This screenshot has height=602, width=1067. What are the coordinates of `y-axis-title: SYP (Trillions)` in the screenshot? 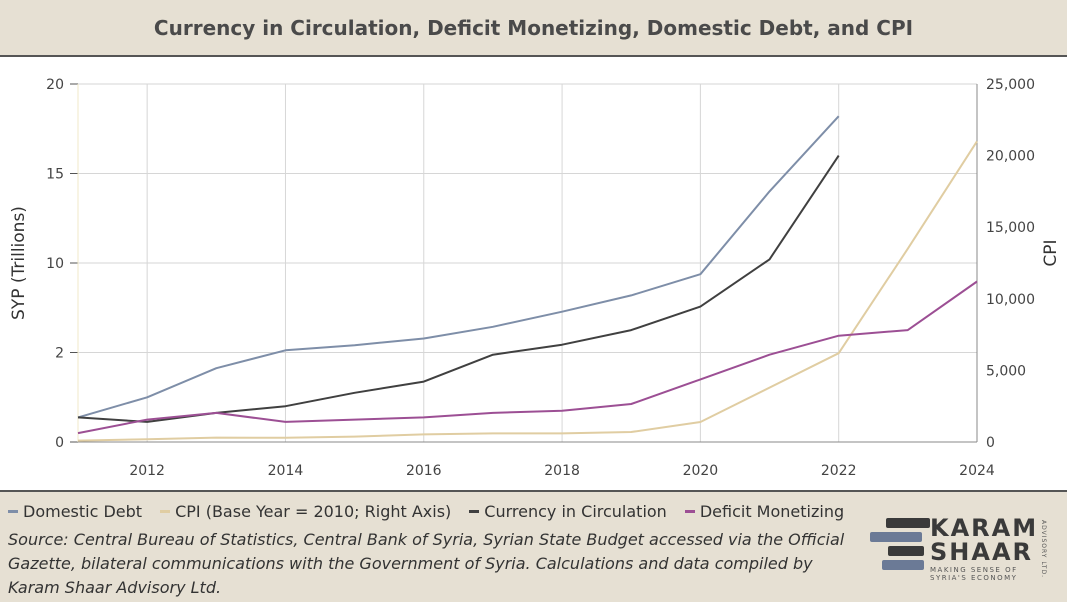 It's located at (19, 263).